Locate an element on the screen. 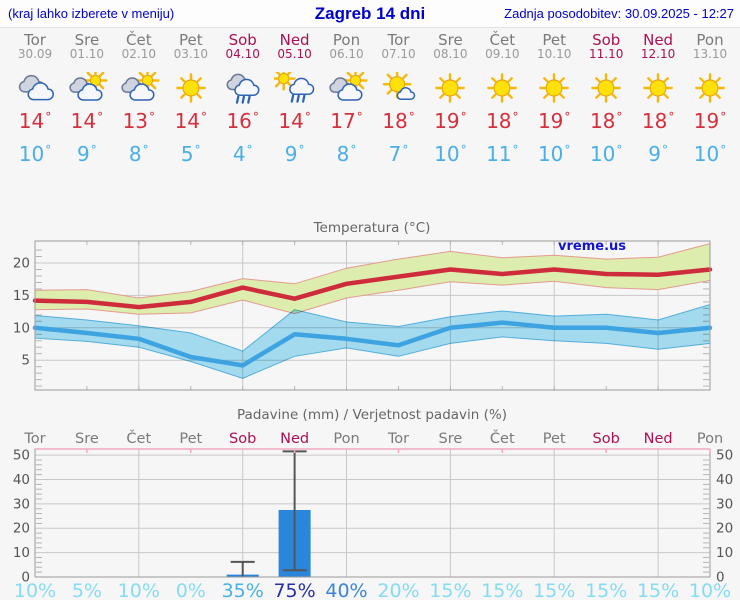 The height and width of the screenshot is (600, 740). day-name: Pet is located at coordinates (554, 40).